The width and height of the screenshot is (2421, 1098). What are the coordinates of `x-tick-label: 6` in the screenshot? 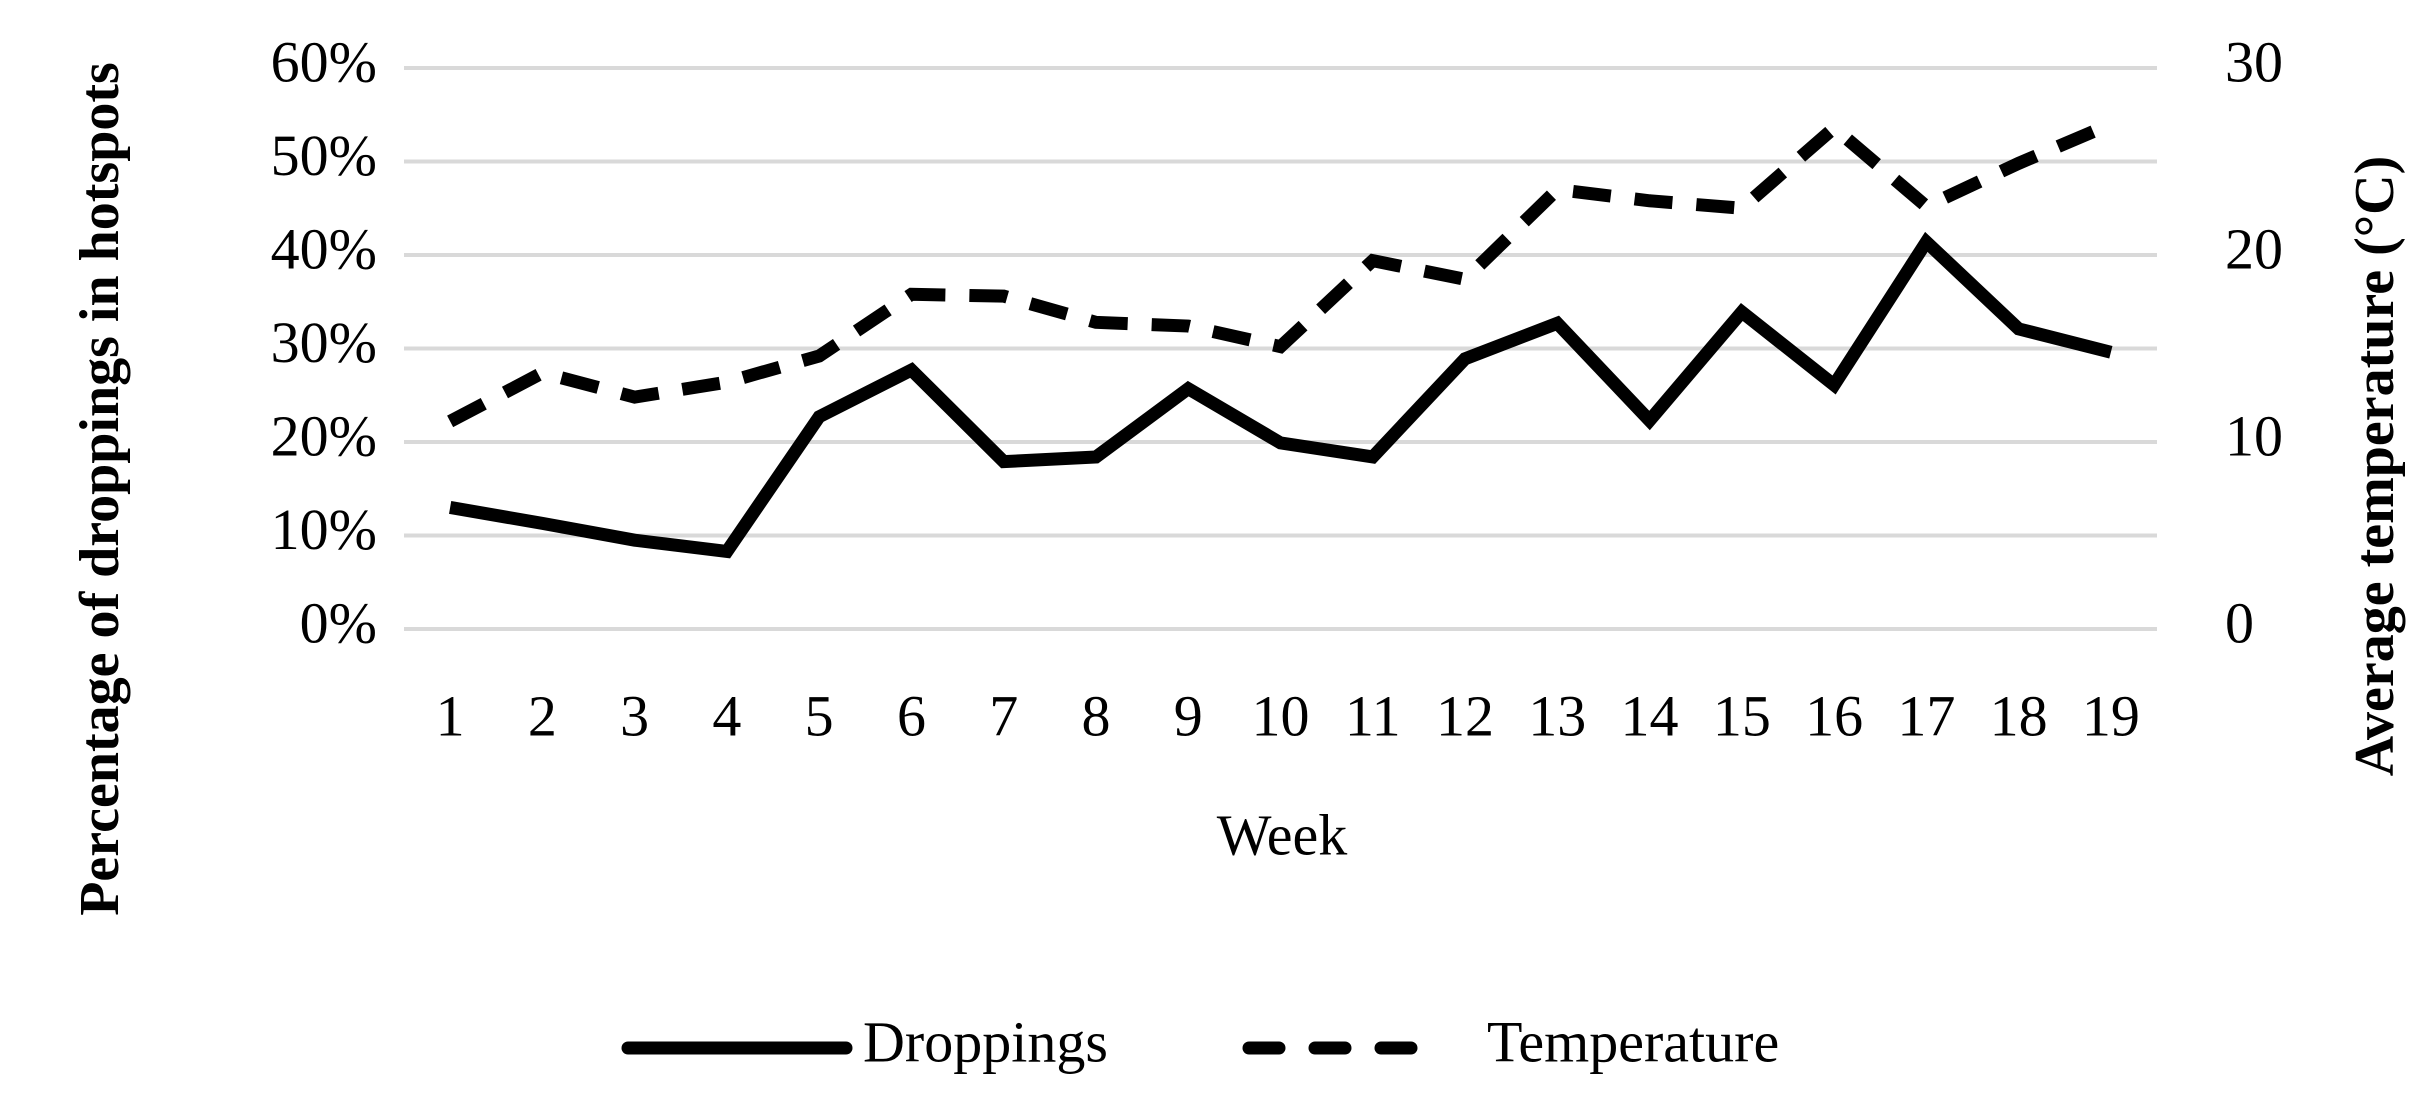 It's located at (911, 715).